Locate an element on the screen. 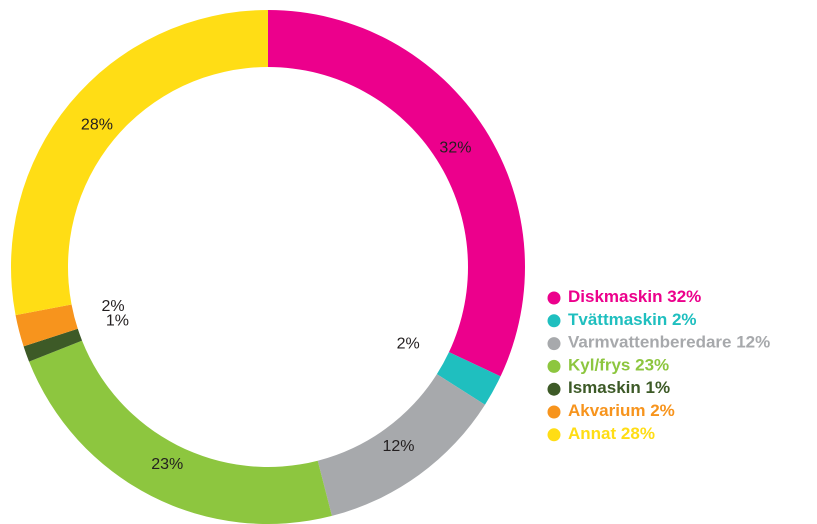 Image resolution: width=817 pixels, height=524 pixels. slice-label: 28% is located at coordinates (97, 125).